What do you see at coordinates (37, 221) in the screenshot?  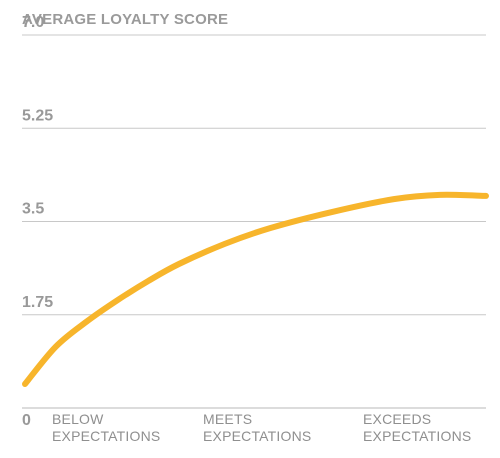 I see `y-axis-ticks: 0 1.75 3.5 5.25 7.0` at bounding box center [37, 221].